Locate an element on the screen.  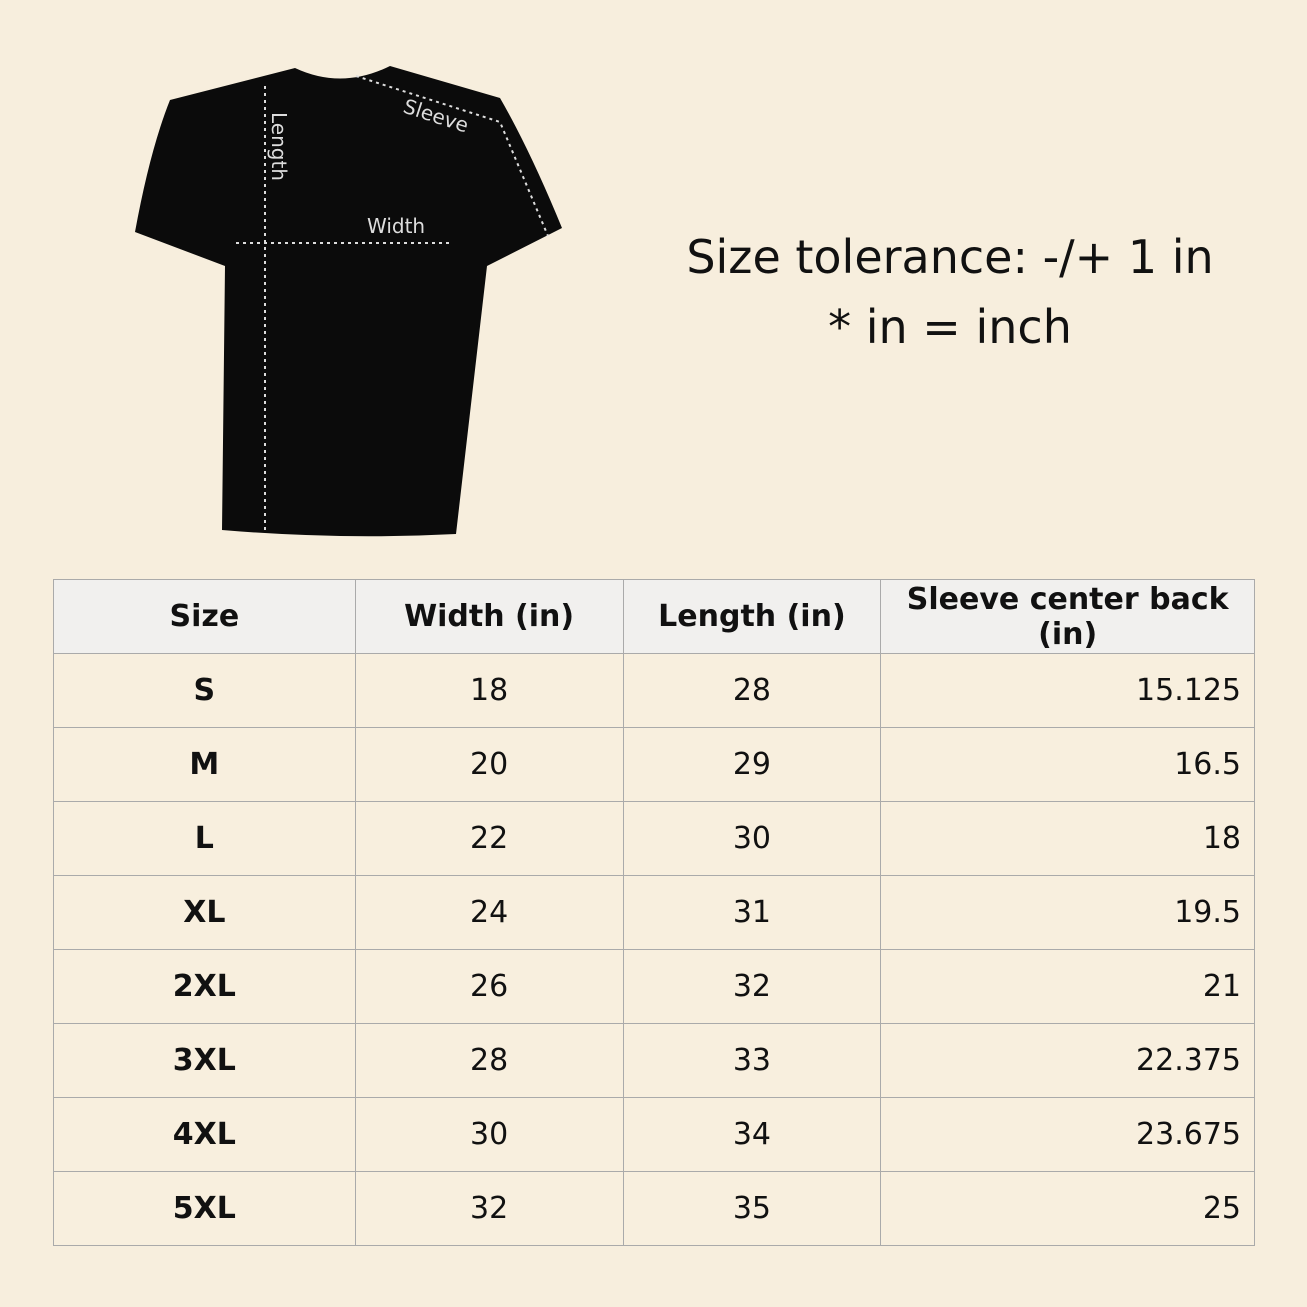
table-row: M 20 29 16.5 is located at coordinates (654, 764).